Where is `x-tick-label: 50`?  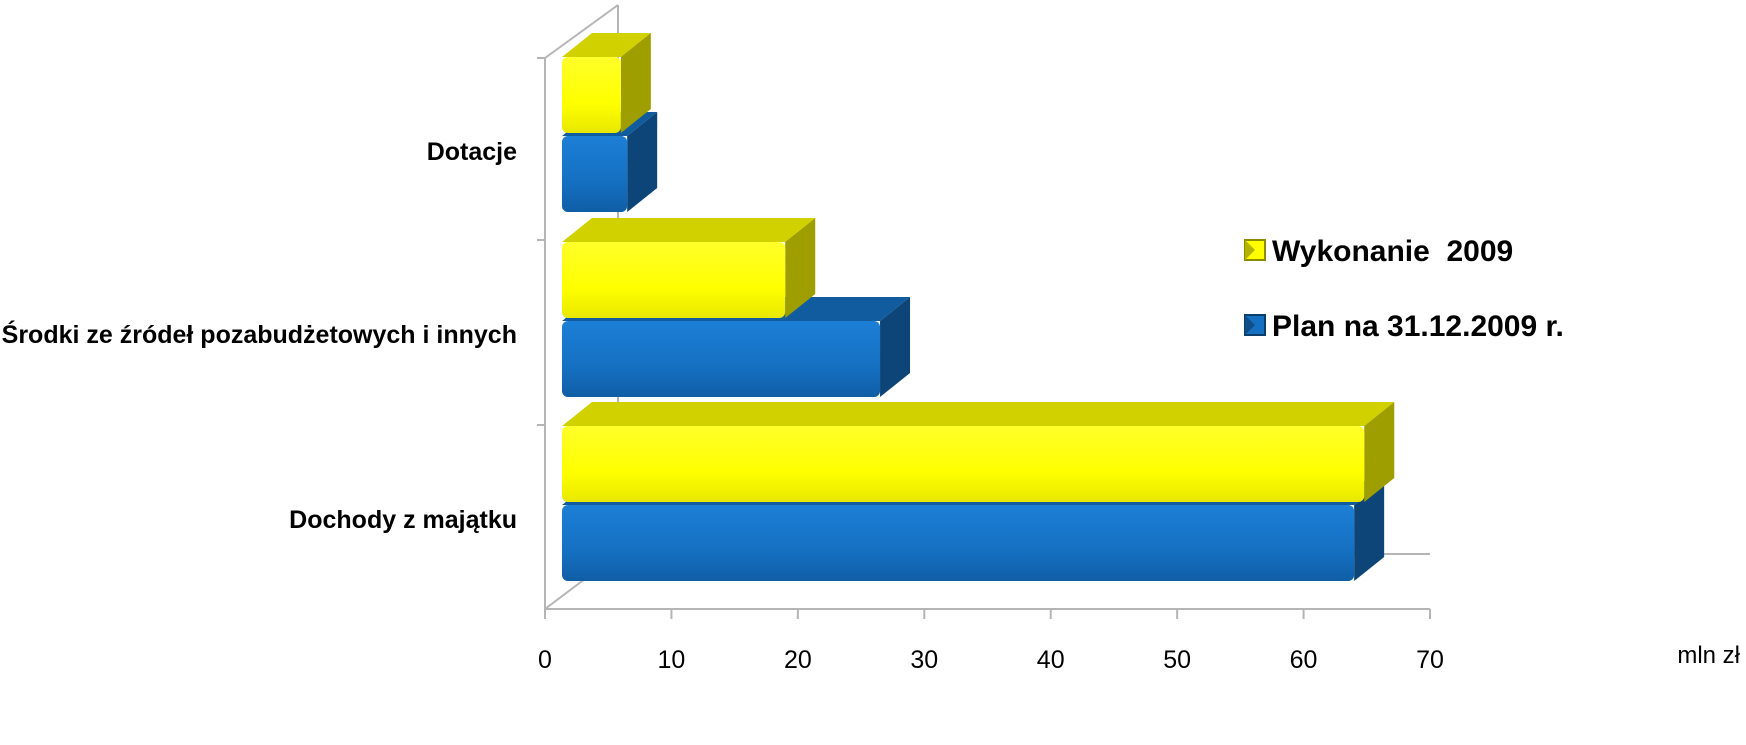 x-tick-label: 50 is located at coordinates (1177, 660).